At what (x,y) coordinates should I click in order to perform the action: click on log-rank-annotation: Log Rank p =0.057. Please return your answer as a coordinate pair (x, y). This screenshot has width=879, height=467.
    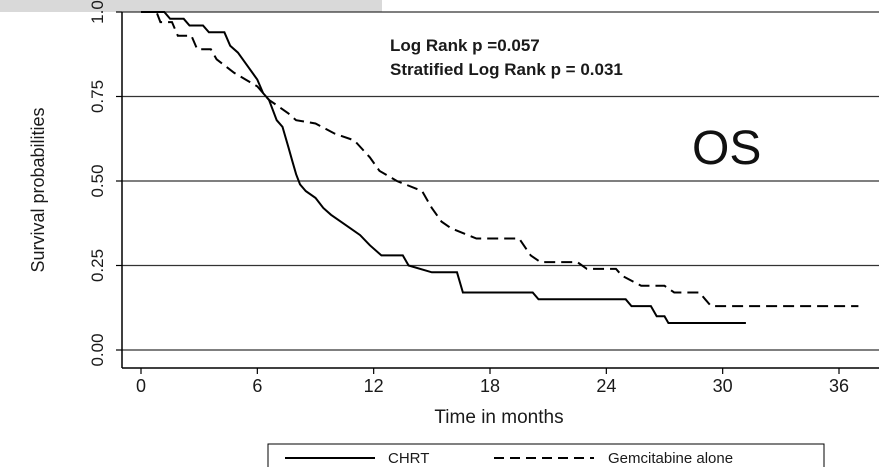
    Looking at the image, I should click on (465, 45).